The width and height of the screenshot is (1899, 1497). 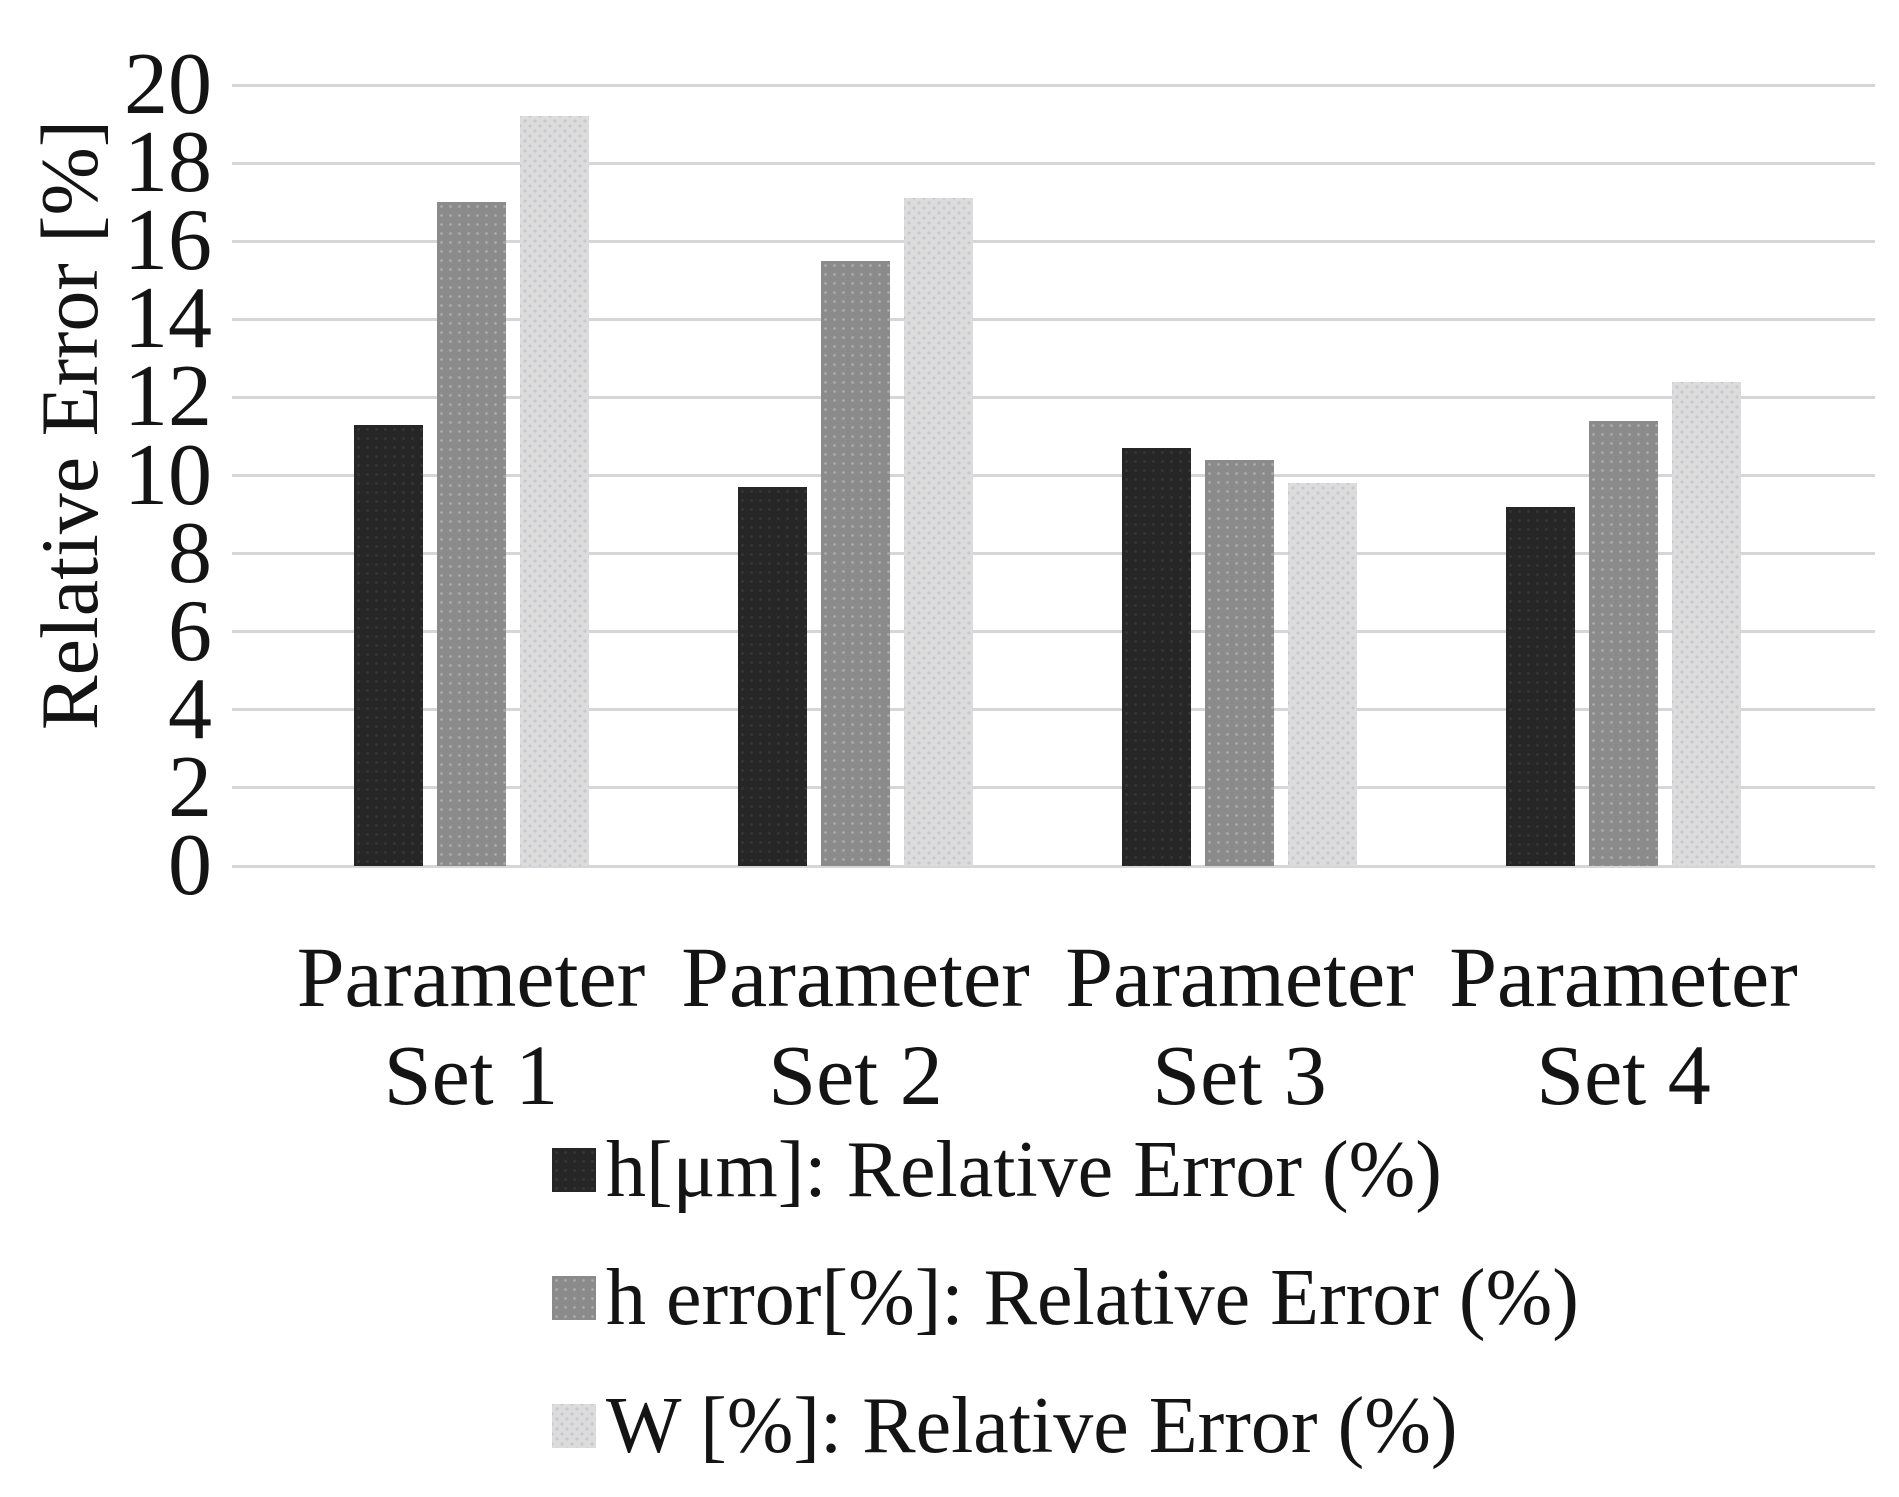 I want to click on y-tick-label-8: 8, so click(x=190, y=553).